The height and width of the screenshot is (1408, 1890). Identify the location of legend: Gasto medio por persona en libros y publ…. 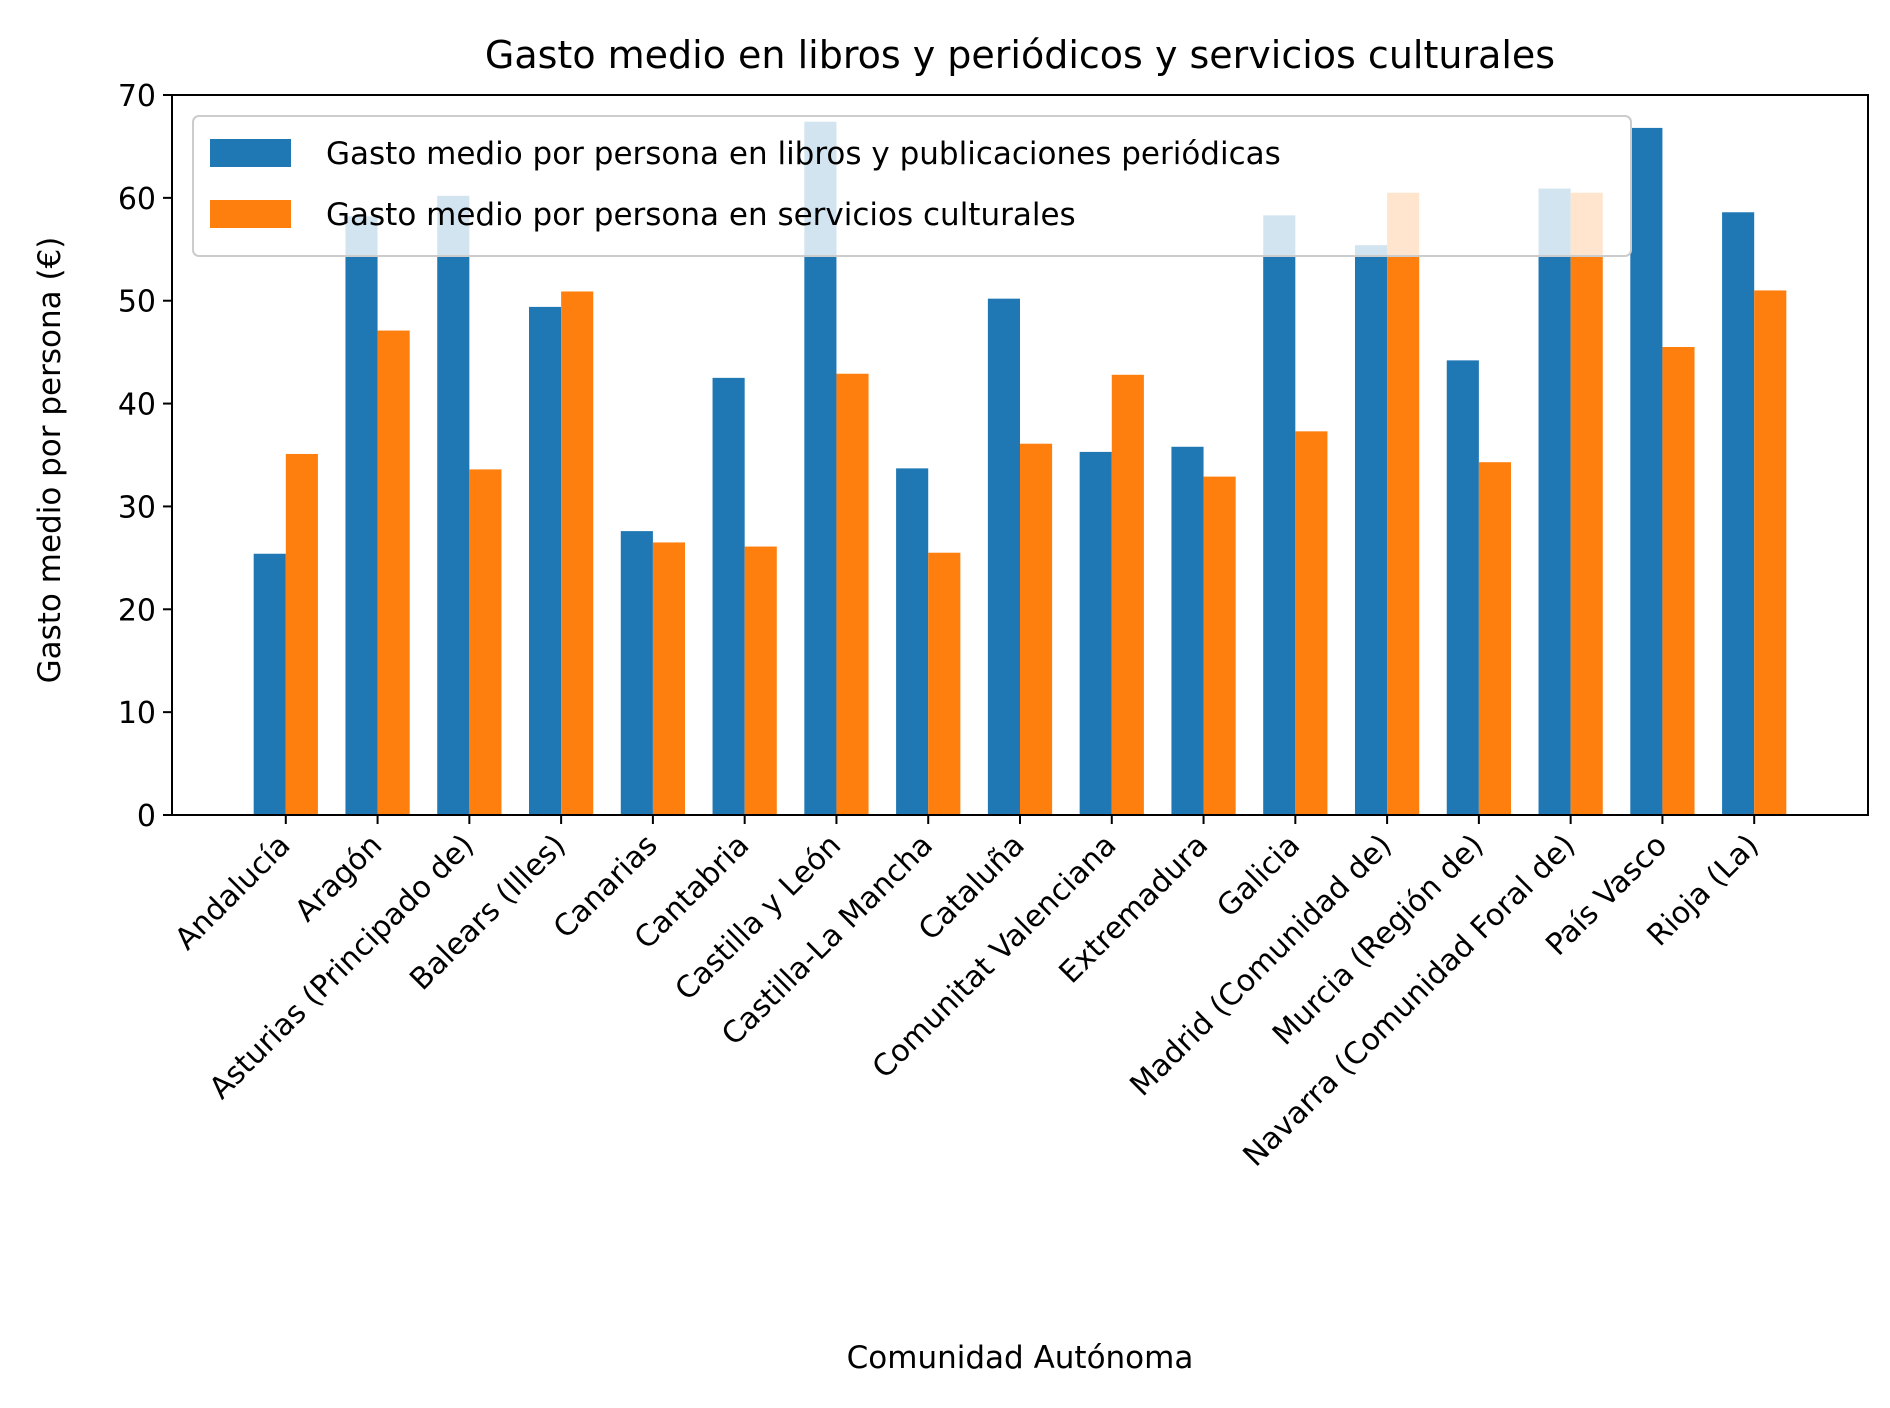
(912, 186).